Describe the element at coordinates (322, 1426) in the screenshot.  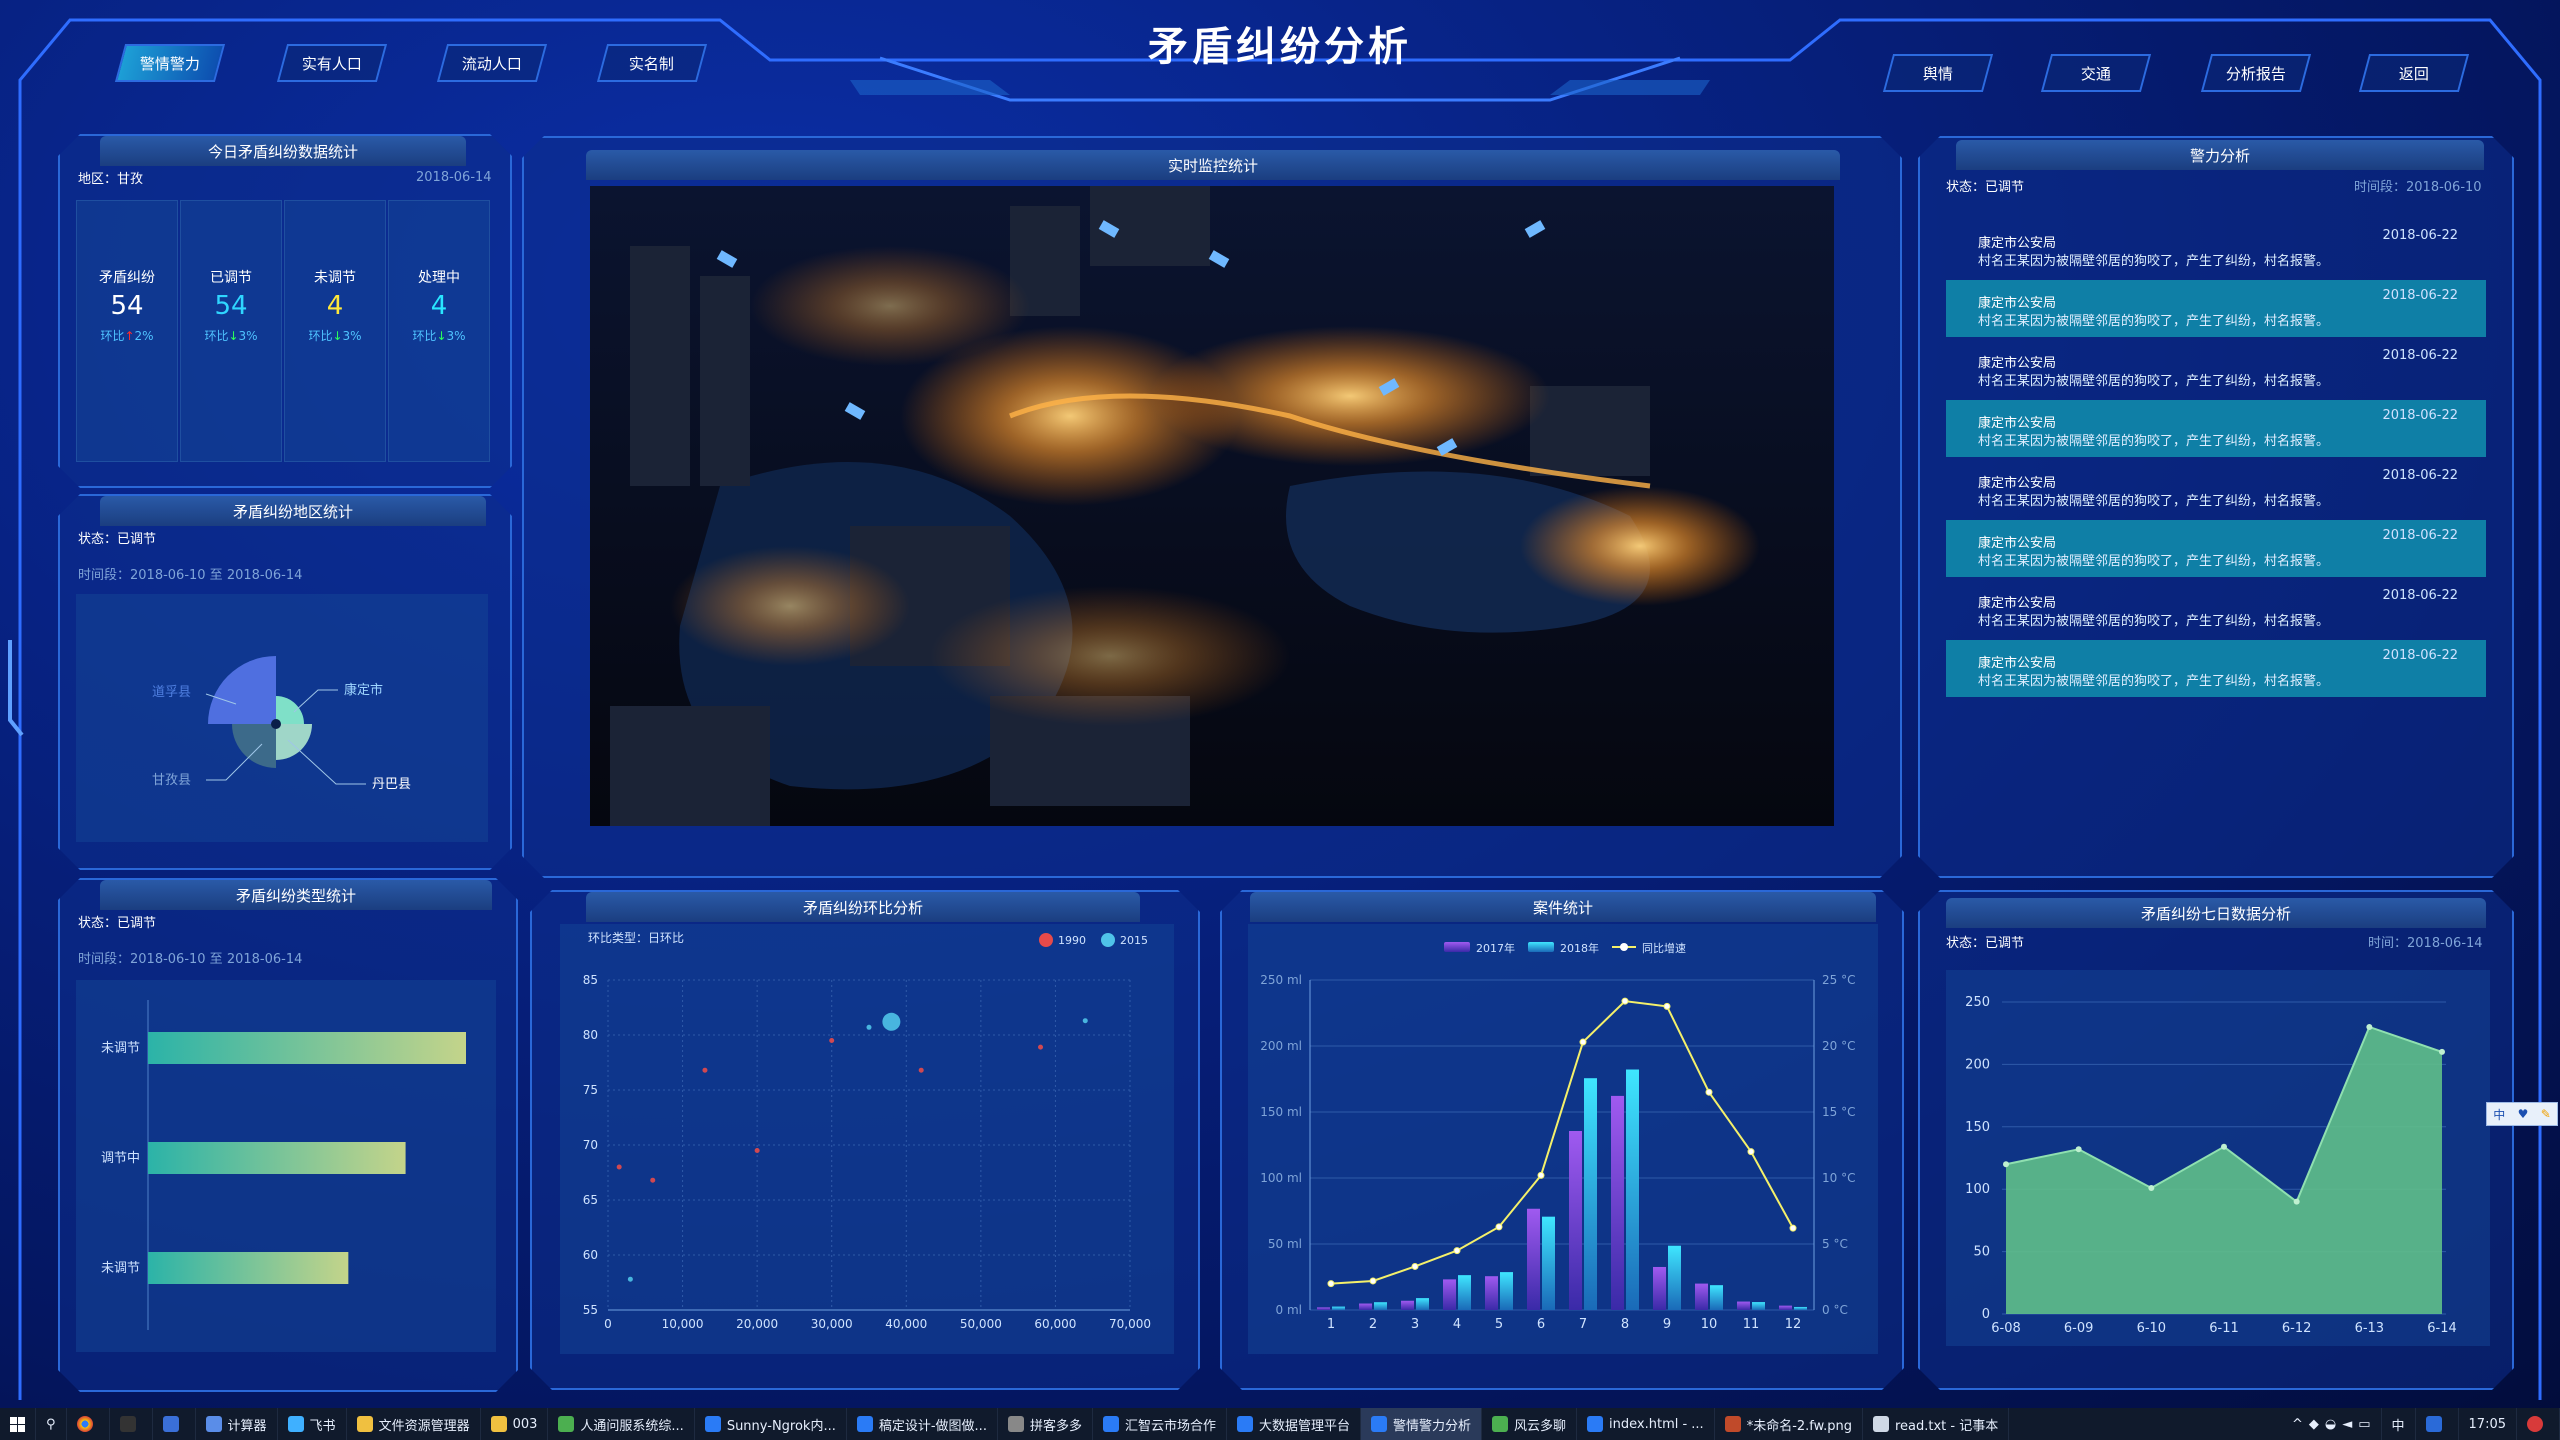
I see `taskbar-item-label: 飞书` at that location.